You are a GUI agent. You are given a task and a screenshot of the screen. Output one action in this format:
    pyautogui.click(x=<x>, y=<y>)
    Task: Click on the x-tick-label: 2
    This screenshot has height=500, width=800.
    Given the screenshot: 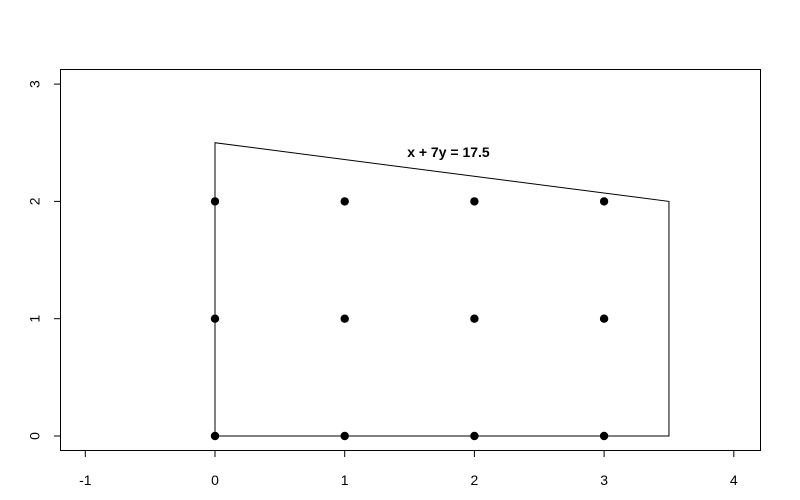 What is the action you would take?
    pyautogui.click(x=475, y=480)
    